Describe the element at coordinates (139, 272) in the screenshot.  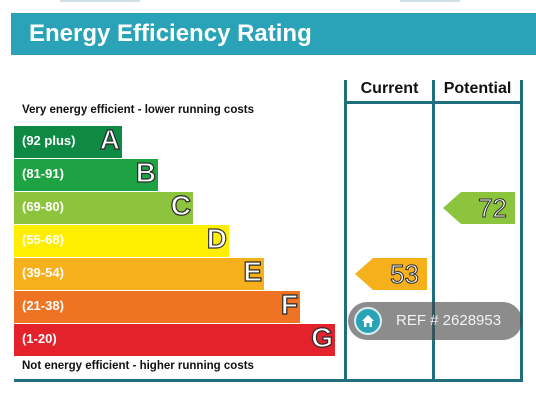
I see `rating-band-e: (39-54) E` at that location.